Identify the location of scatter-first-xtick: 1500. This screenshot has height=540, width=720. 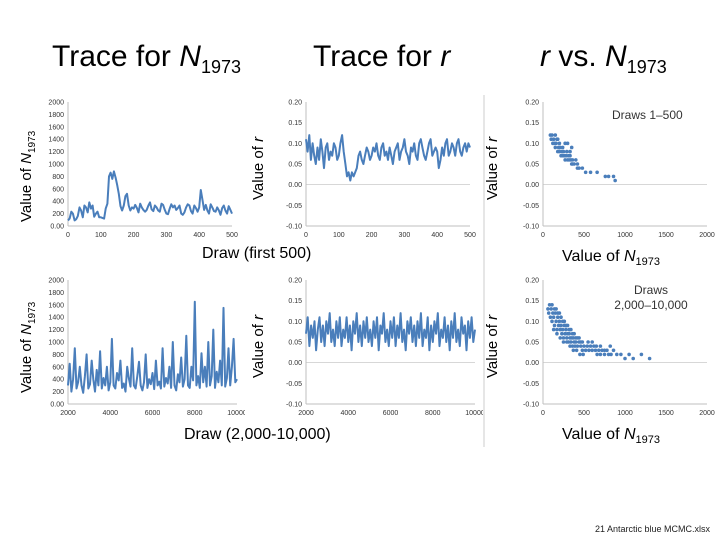
(666, 235).